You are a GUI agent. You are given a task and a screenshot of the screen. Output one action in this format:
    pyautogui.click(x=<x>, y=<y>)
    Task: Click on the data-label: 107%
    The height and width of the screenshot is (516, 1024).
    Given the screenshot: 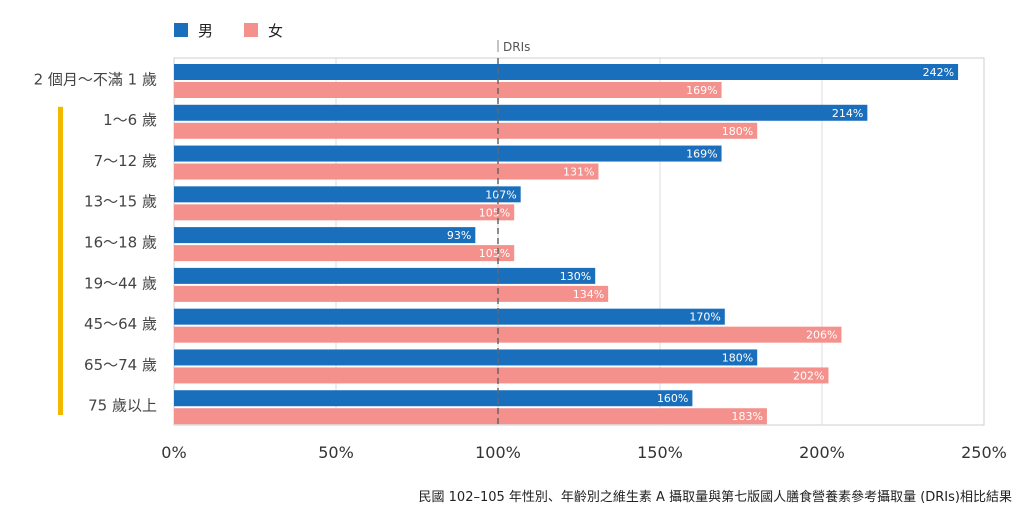 What is the action you would take?
    pyautogui.click(x=500, y=194)
    